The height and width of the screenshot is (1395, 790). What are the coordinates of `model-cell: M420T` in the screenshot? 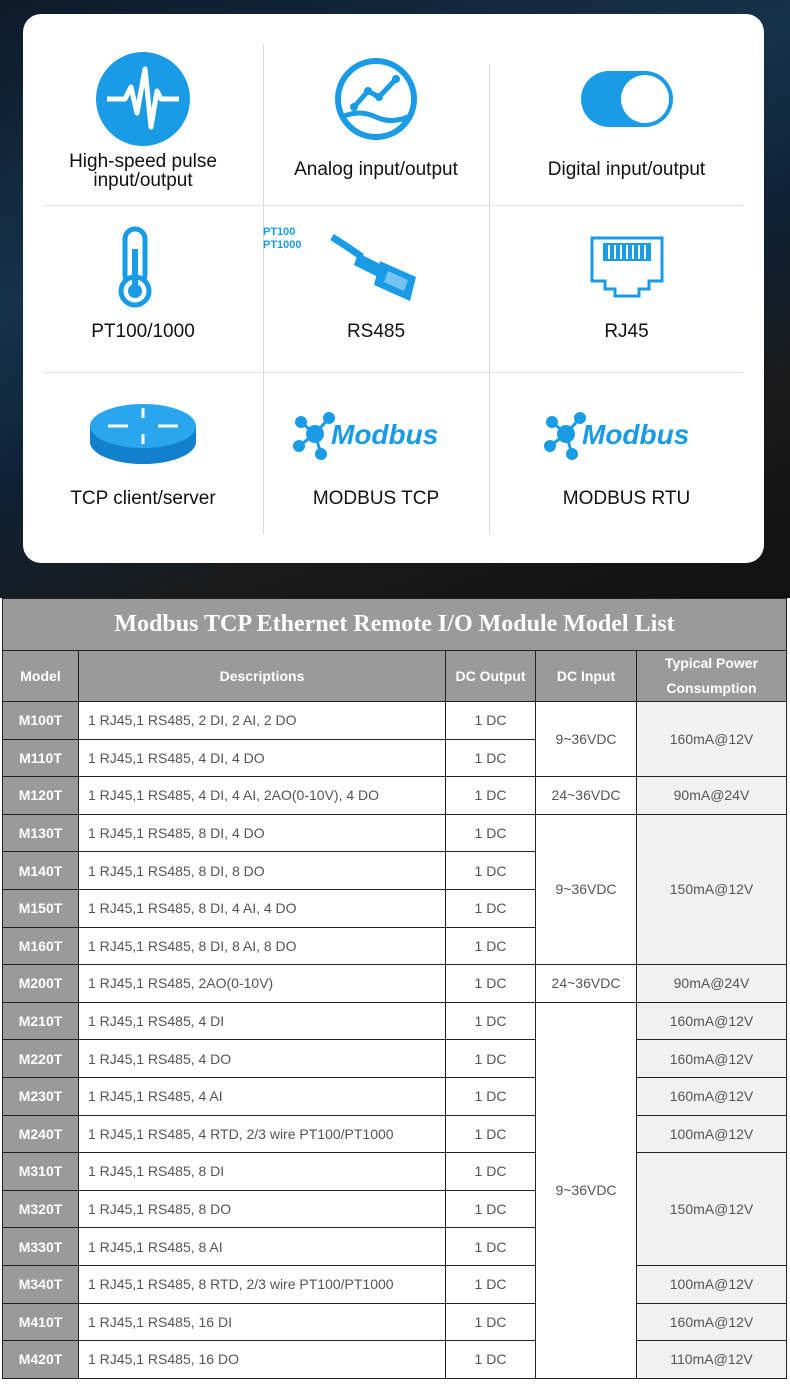 It's located at (40, 1359).